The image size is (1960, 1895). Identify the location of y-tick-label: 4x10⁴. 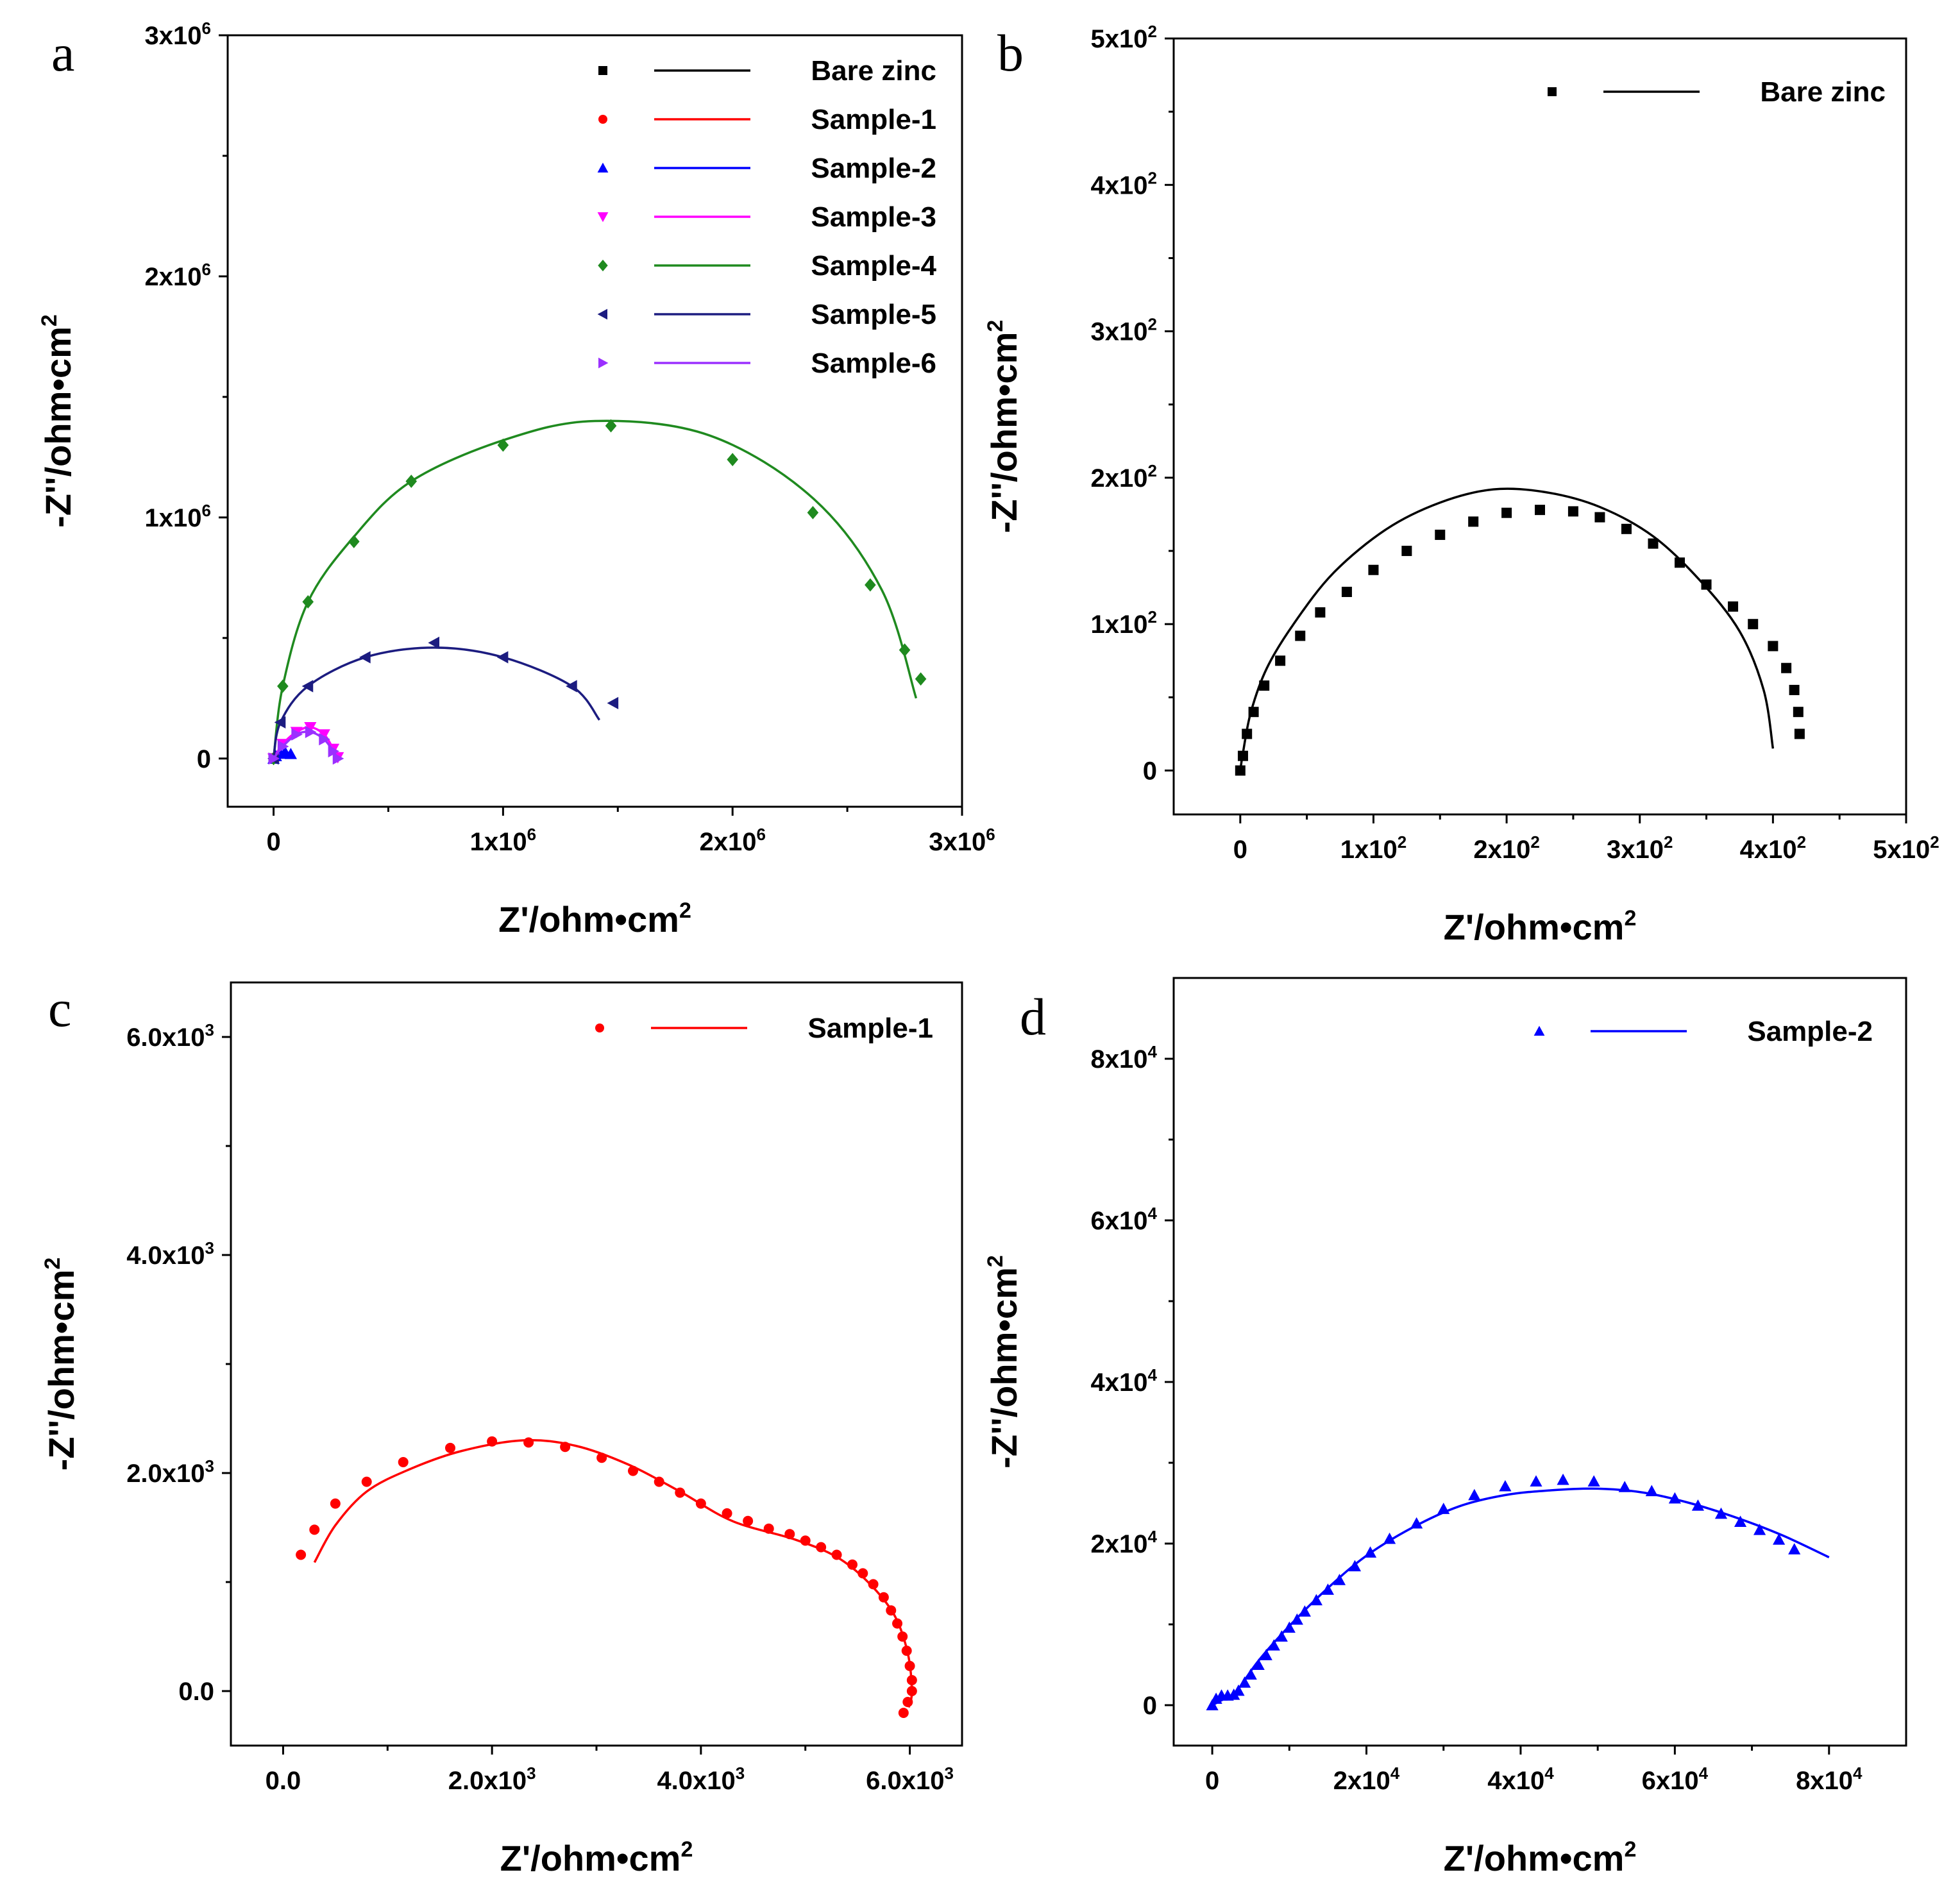
(1124, 1381).